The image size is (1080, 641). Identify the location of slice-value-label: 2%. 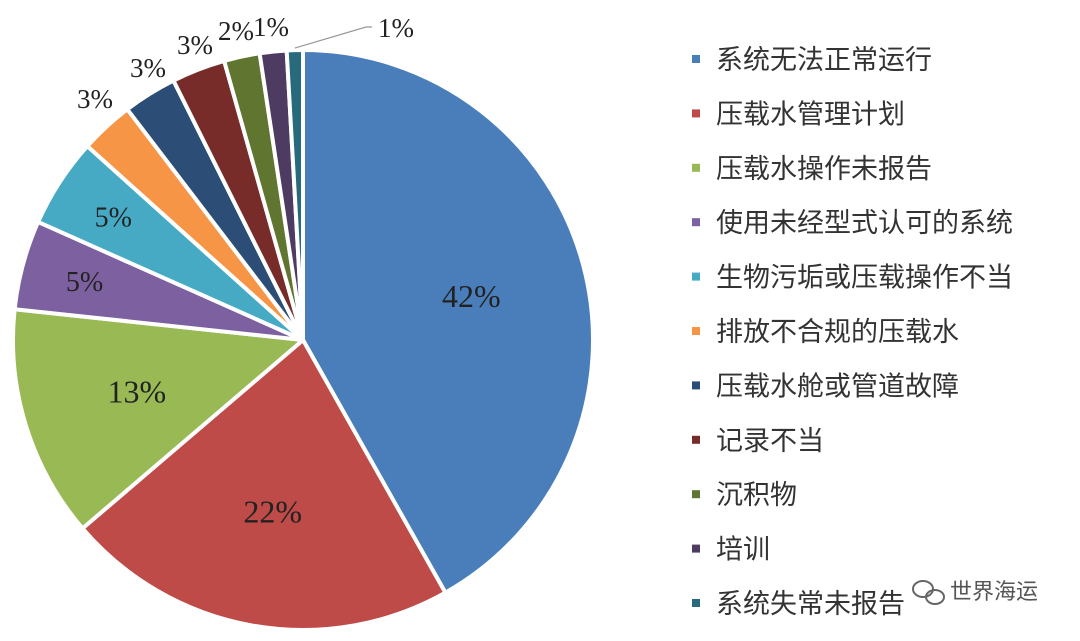
(236, 31).